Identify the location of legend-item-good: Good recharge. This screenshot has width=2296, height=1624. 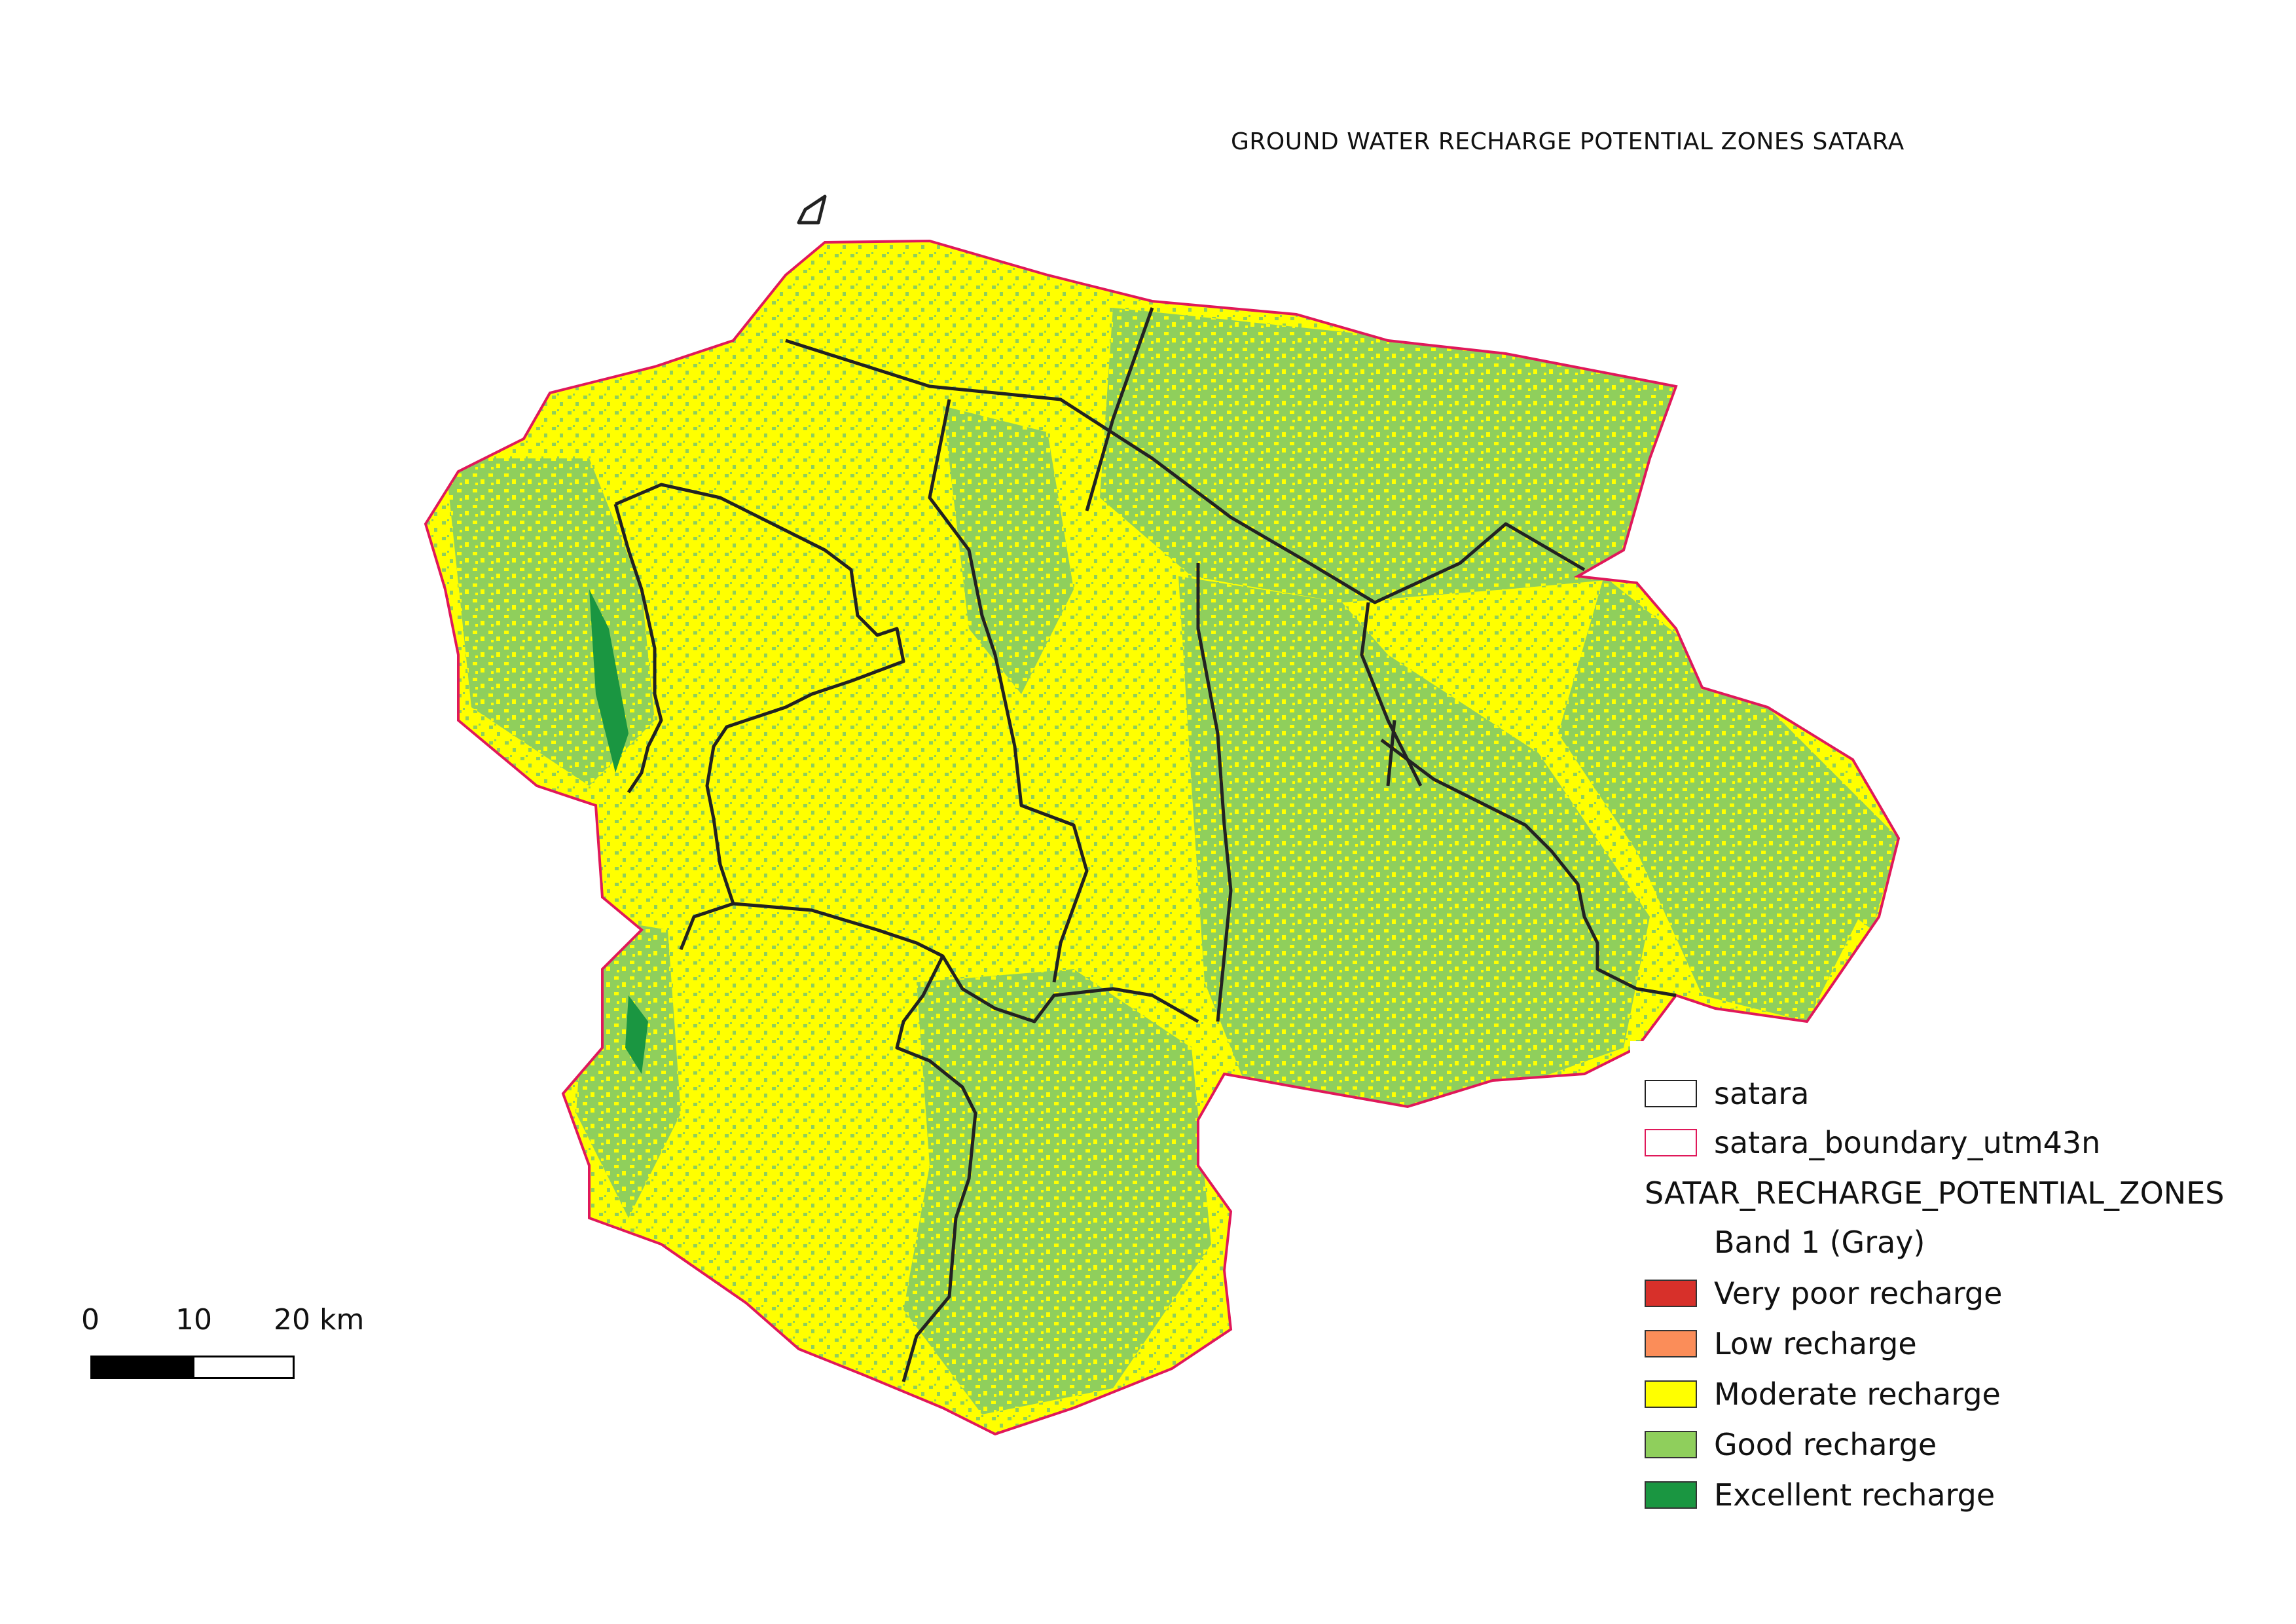
(1791, 1444).